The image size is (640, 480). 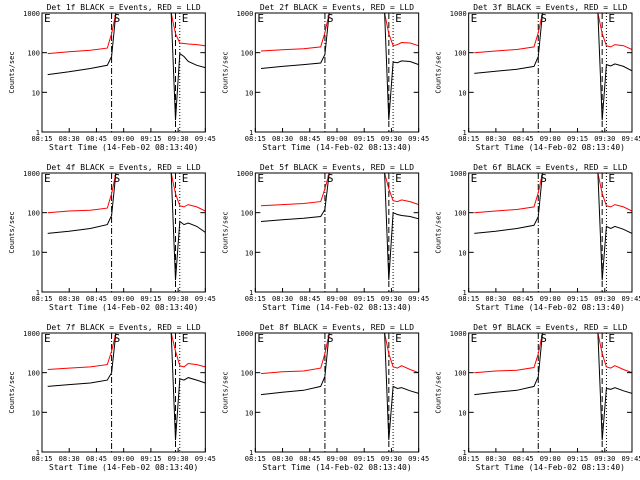 I want to click on panel-title: Det 2f BLACK = Events, RED = LLD, so click(x=337, y=7).